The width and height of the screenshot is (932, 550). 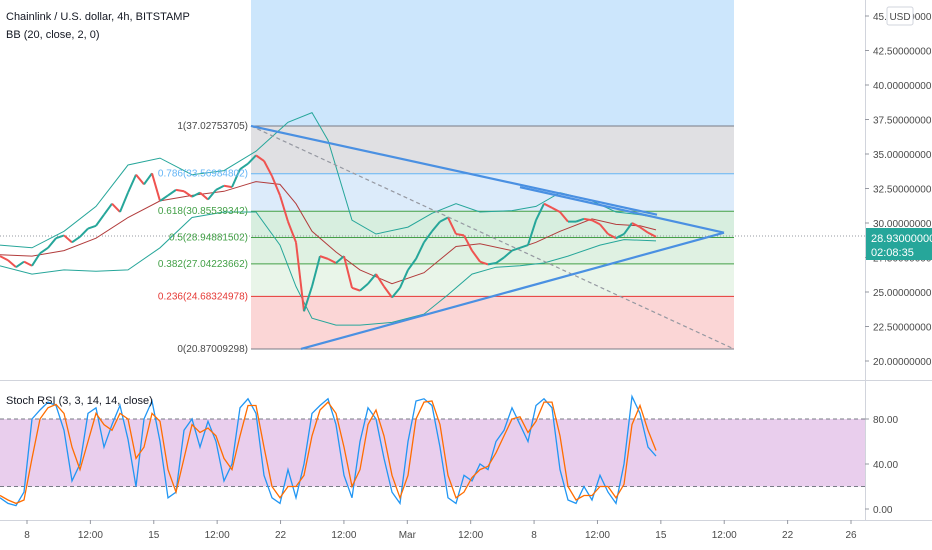 What do you see at coordinates (203, 211) in the screenshot?
I see `fib-level-label: 0.618(30.85539342)` at bounding box center [203, 211].